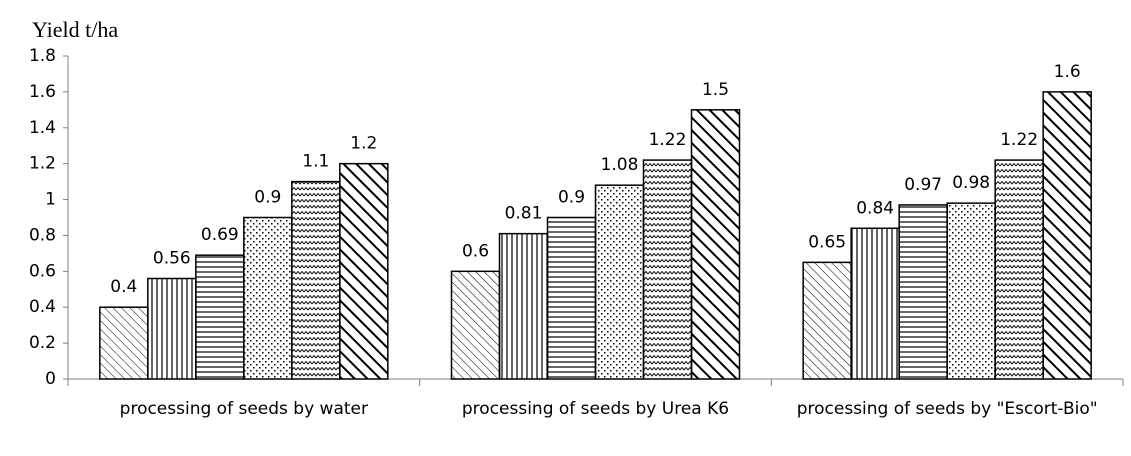 This screenshot has height=456, width=1131. I want to click on data-label: 0.4, so click(123, 287).